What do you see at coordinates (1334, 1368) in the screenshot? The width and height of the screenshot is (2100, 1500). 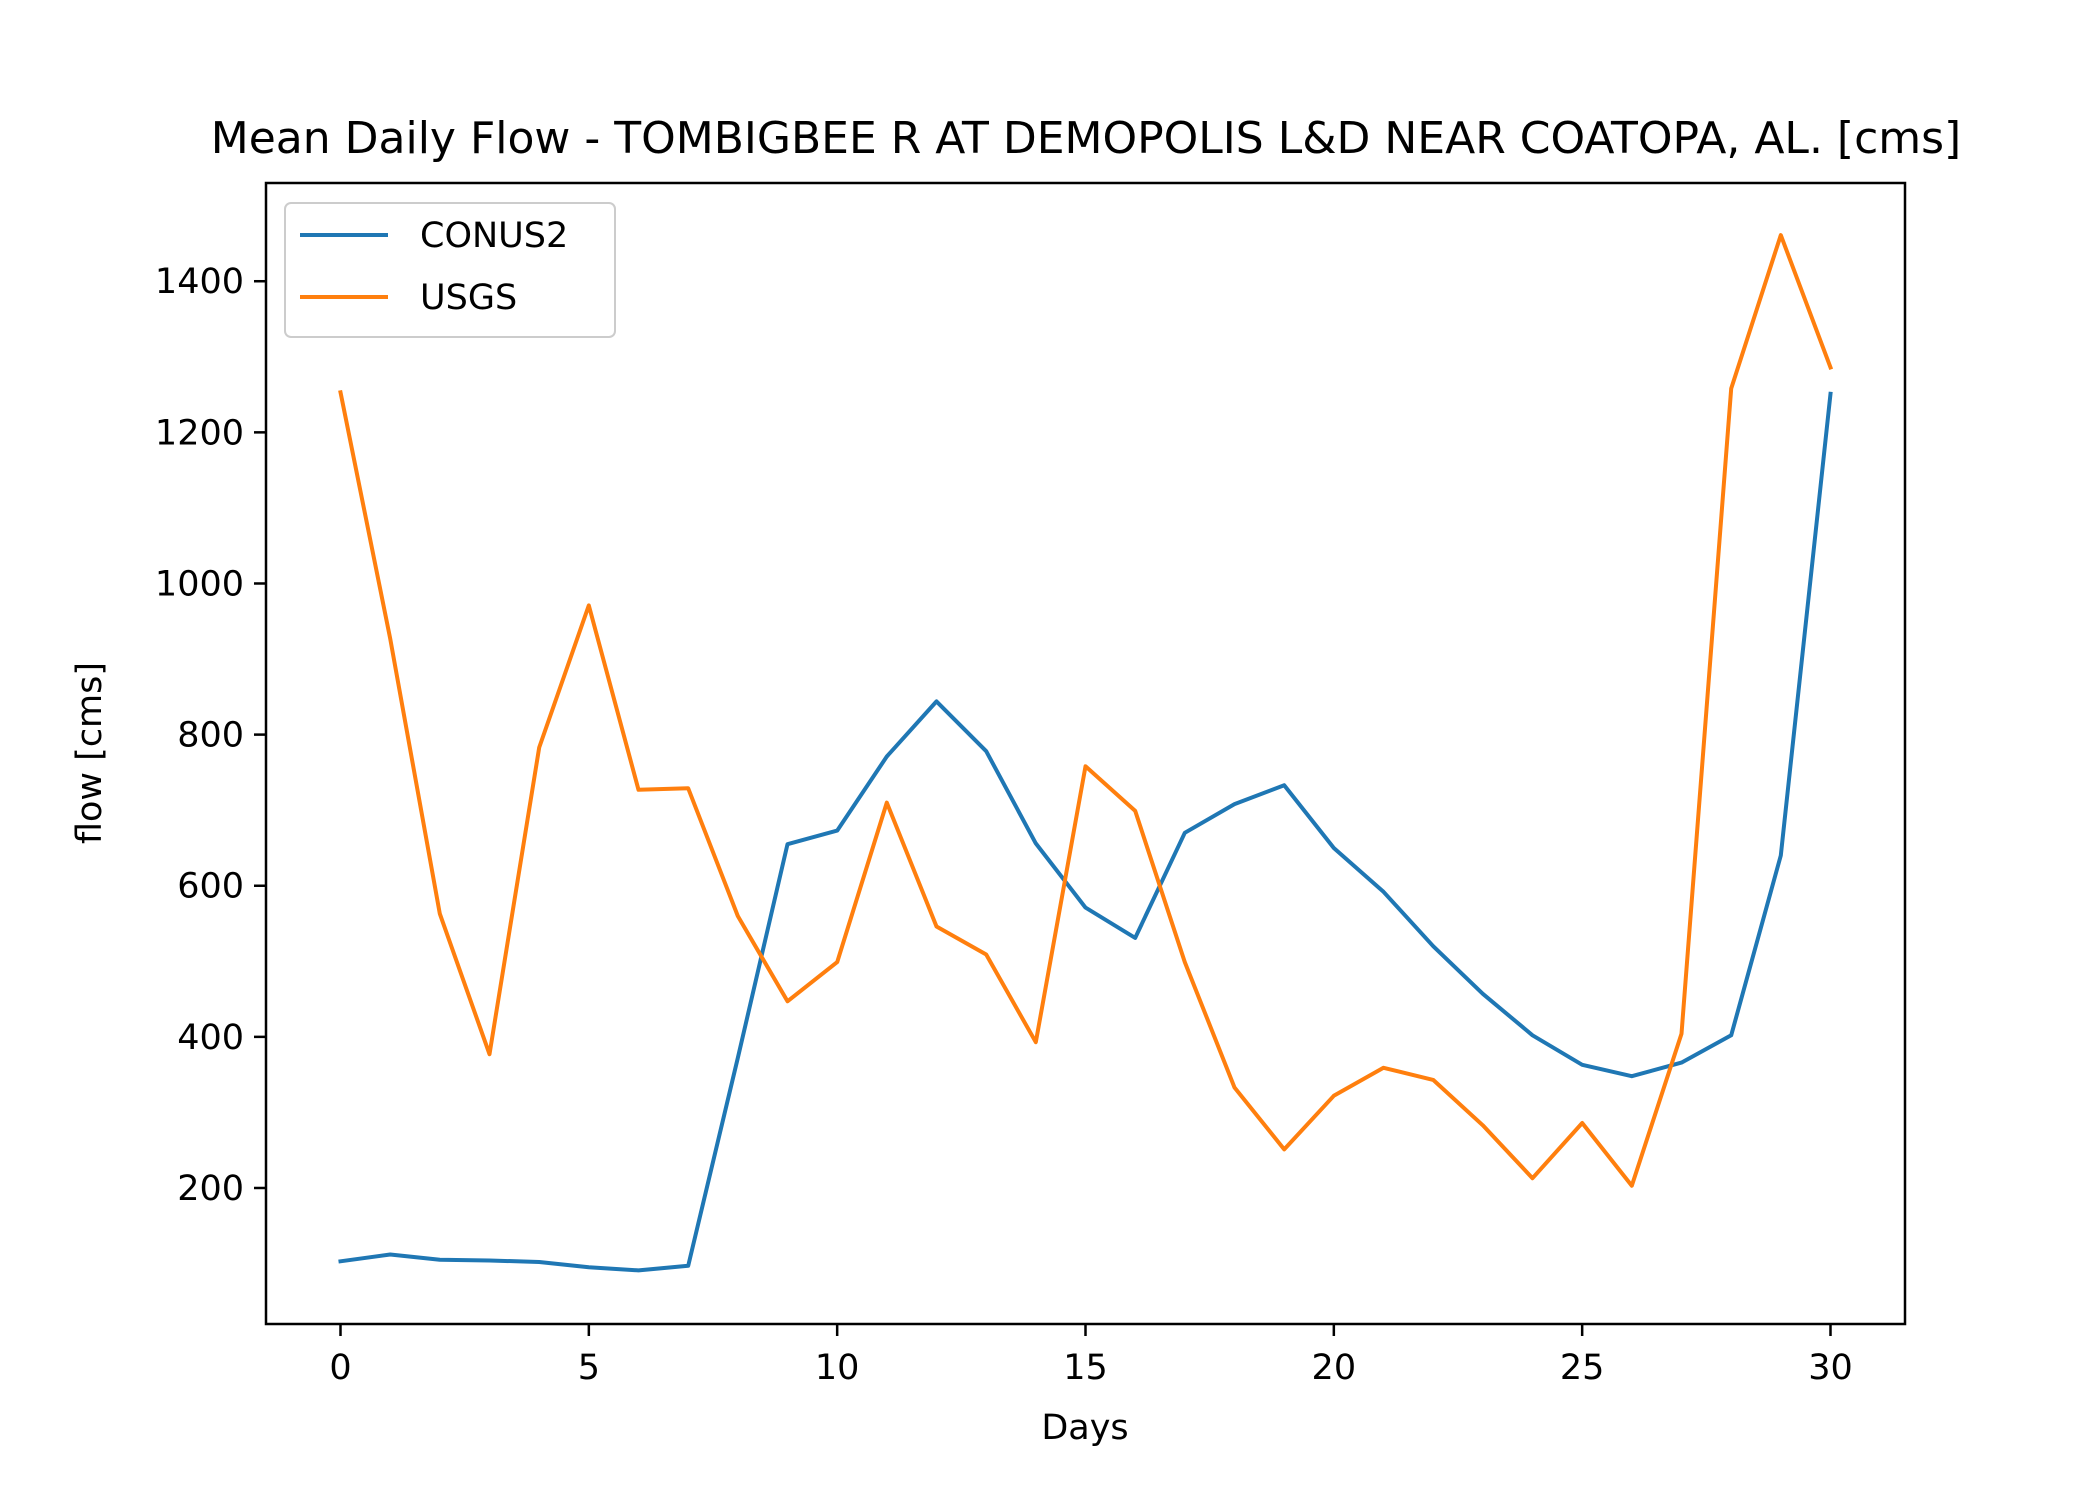 I see `x-tick-label: 20` at bounding box center [1334, 1368].